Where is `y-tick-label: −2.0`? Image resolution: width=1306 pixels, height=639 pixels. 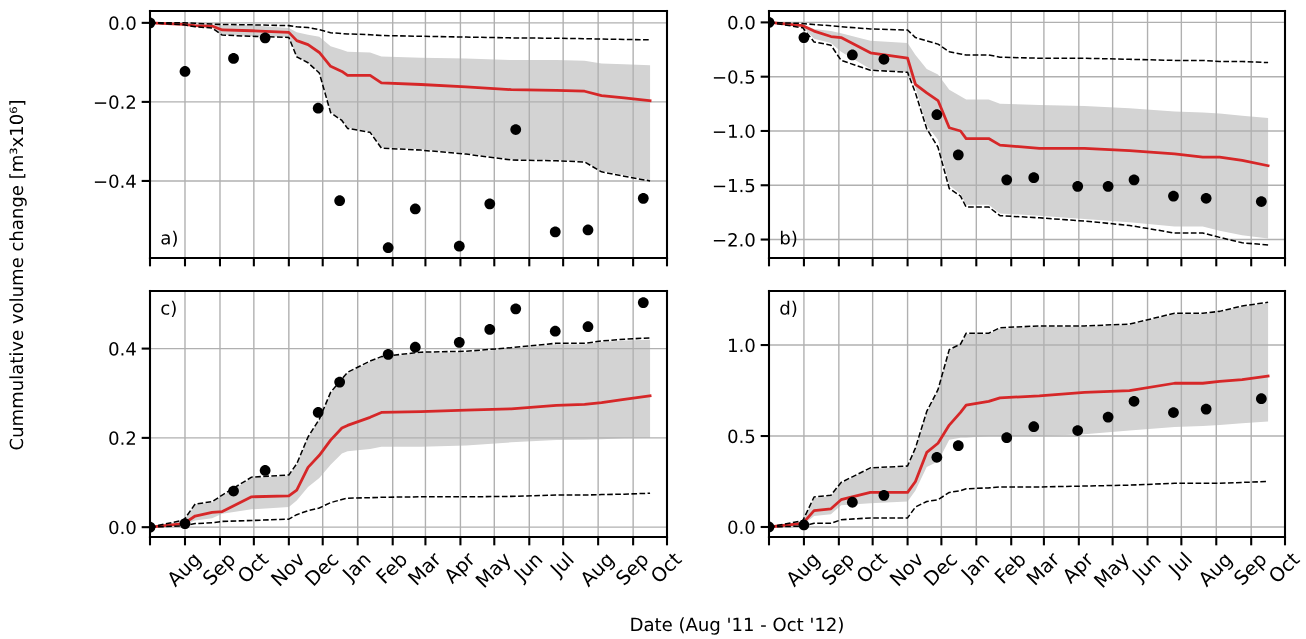
y-tick-label: −2.0 is located at coordinates (734, 240).